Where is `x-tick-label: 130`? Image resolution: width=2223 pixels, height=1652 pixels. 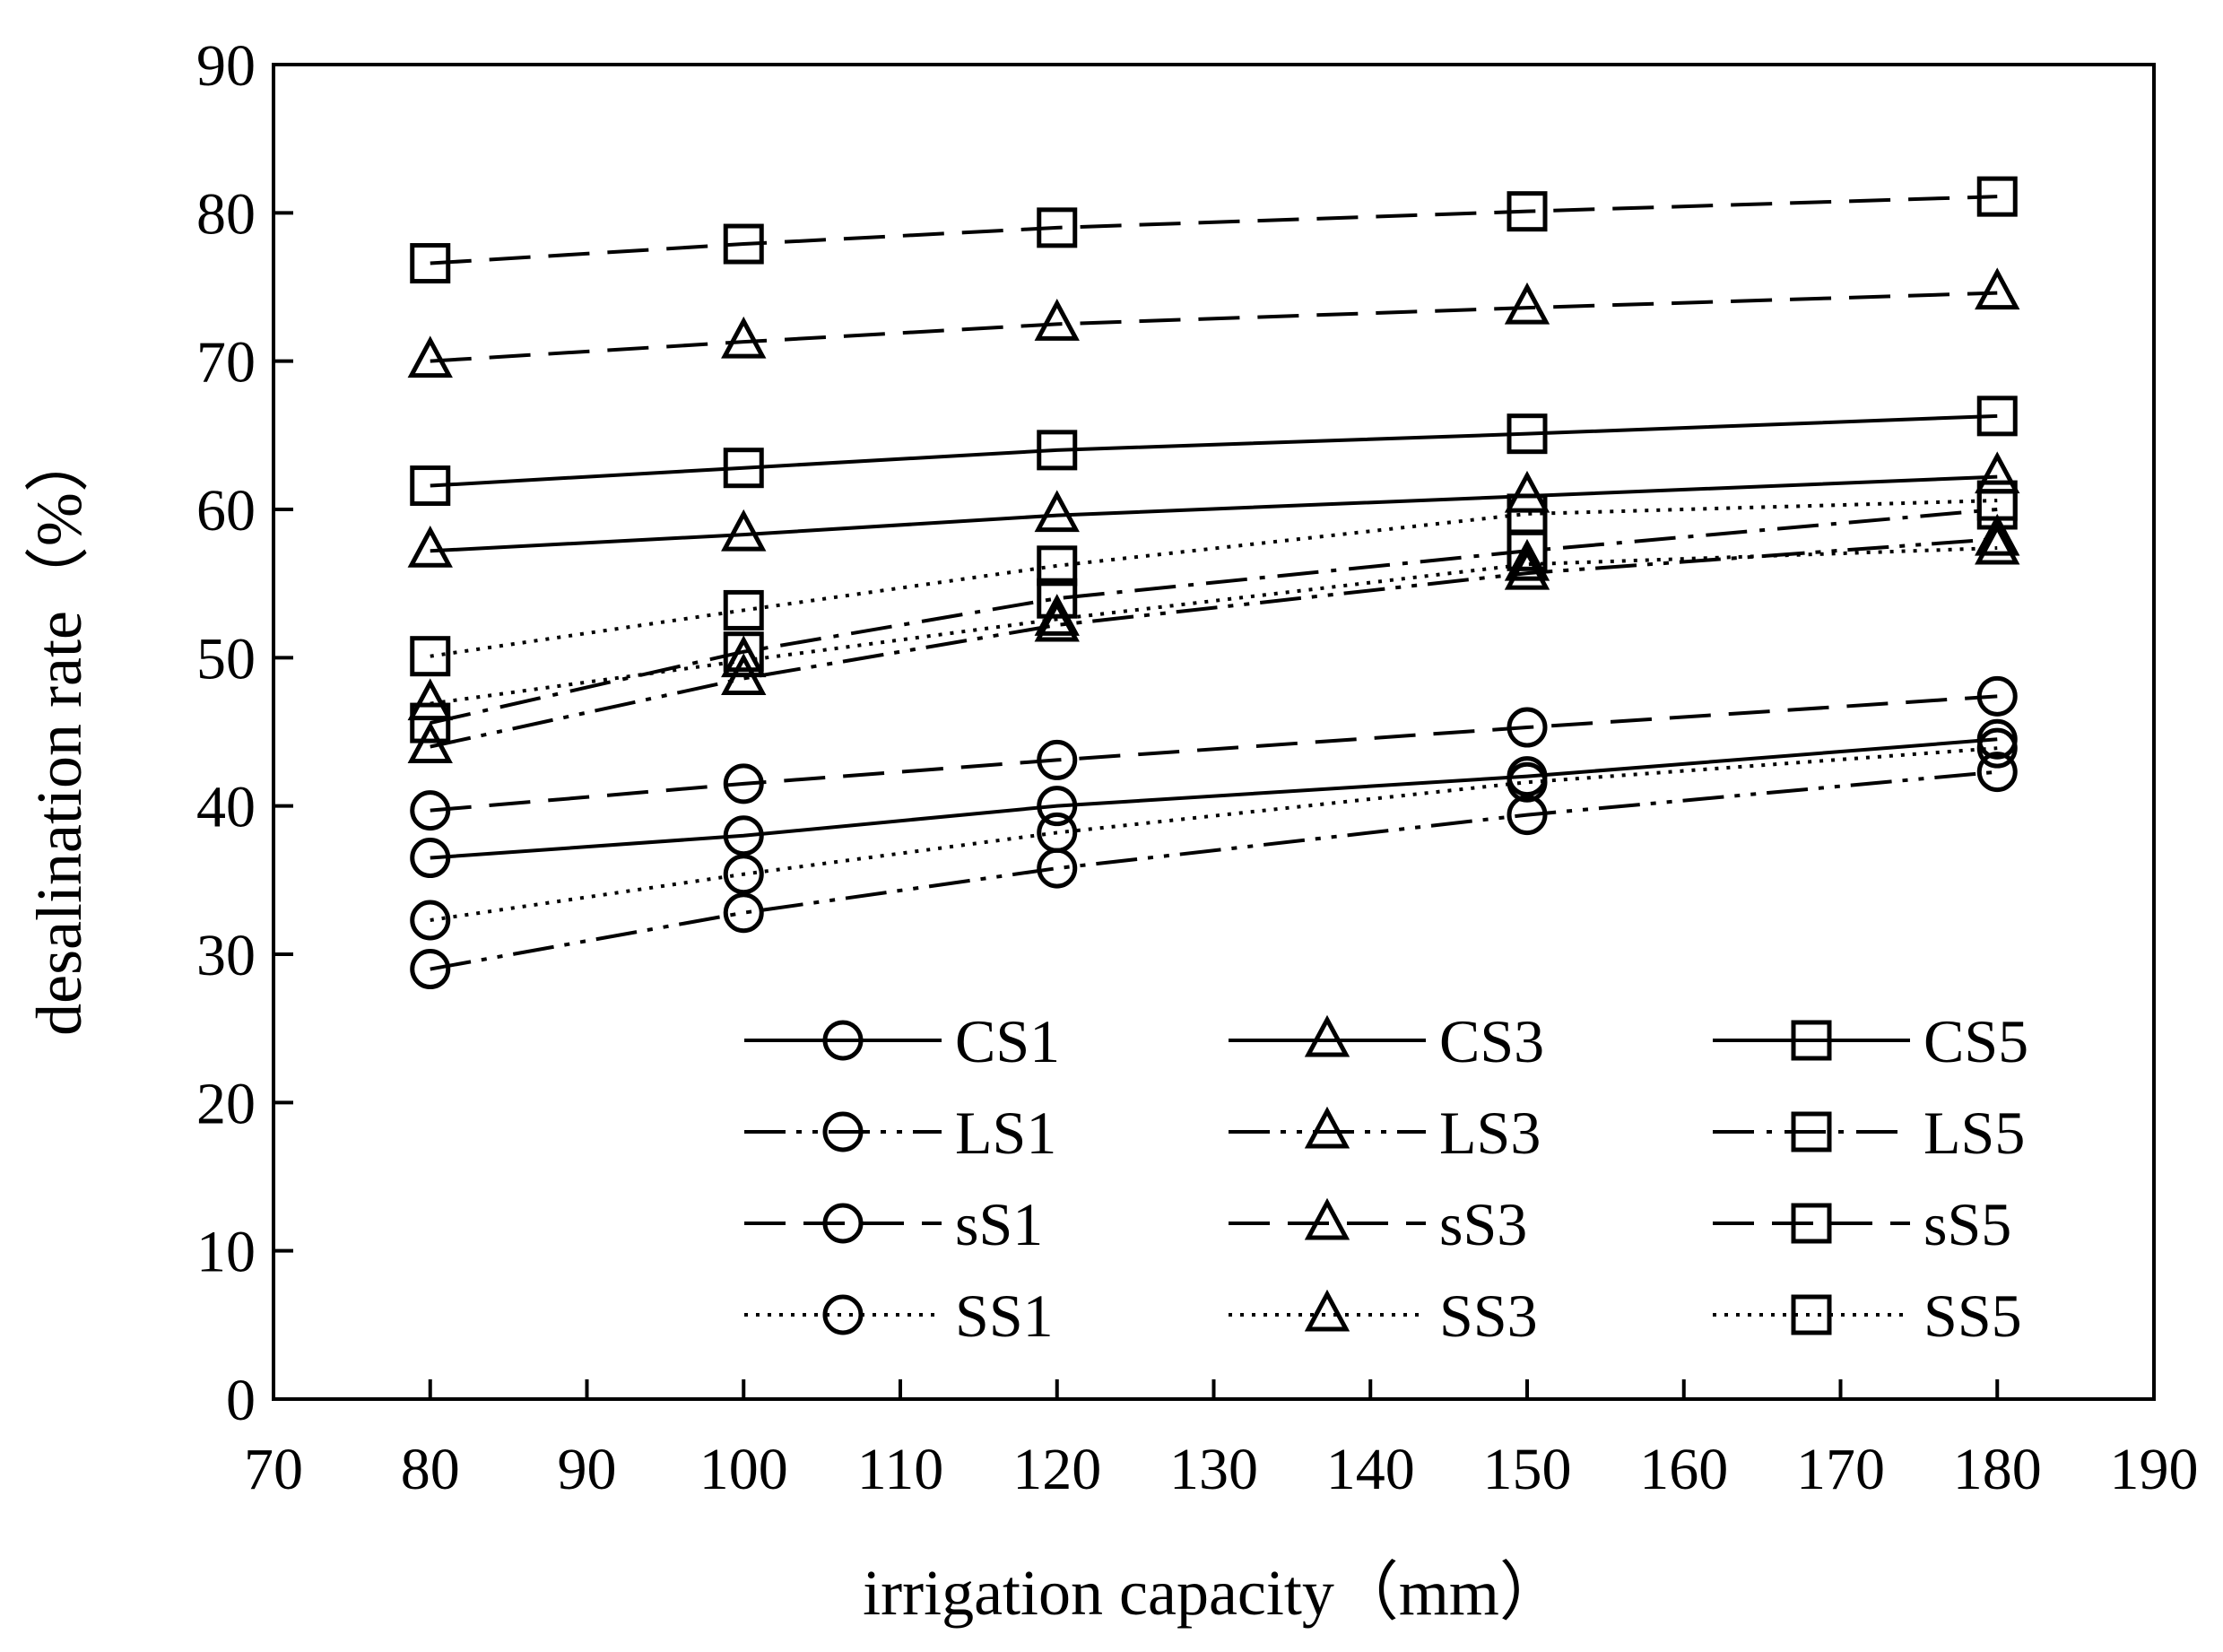
x-tick-label: 130 is located at coordinates (1213, 1469).